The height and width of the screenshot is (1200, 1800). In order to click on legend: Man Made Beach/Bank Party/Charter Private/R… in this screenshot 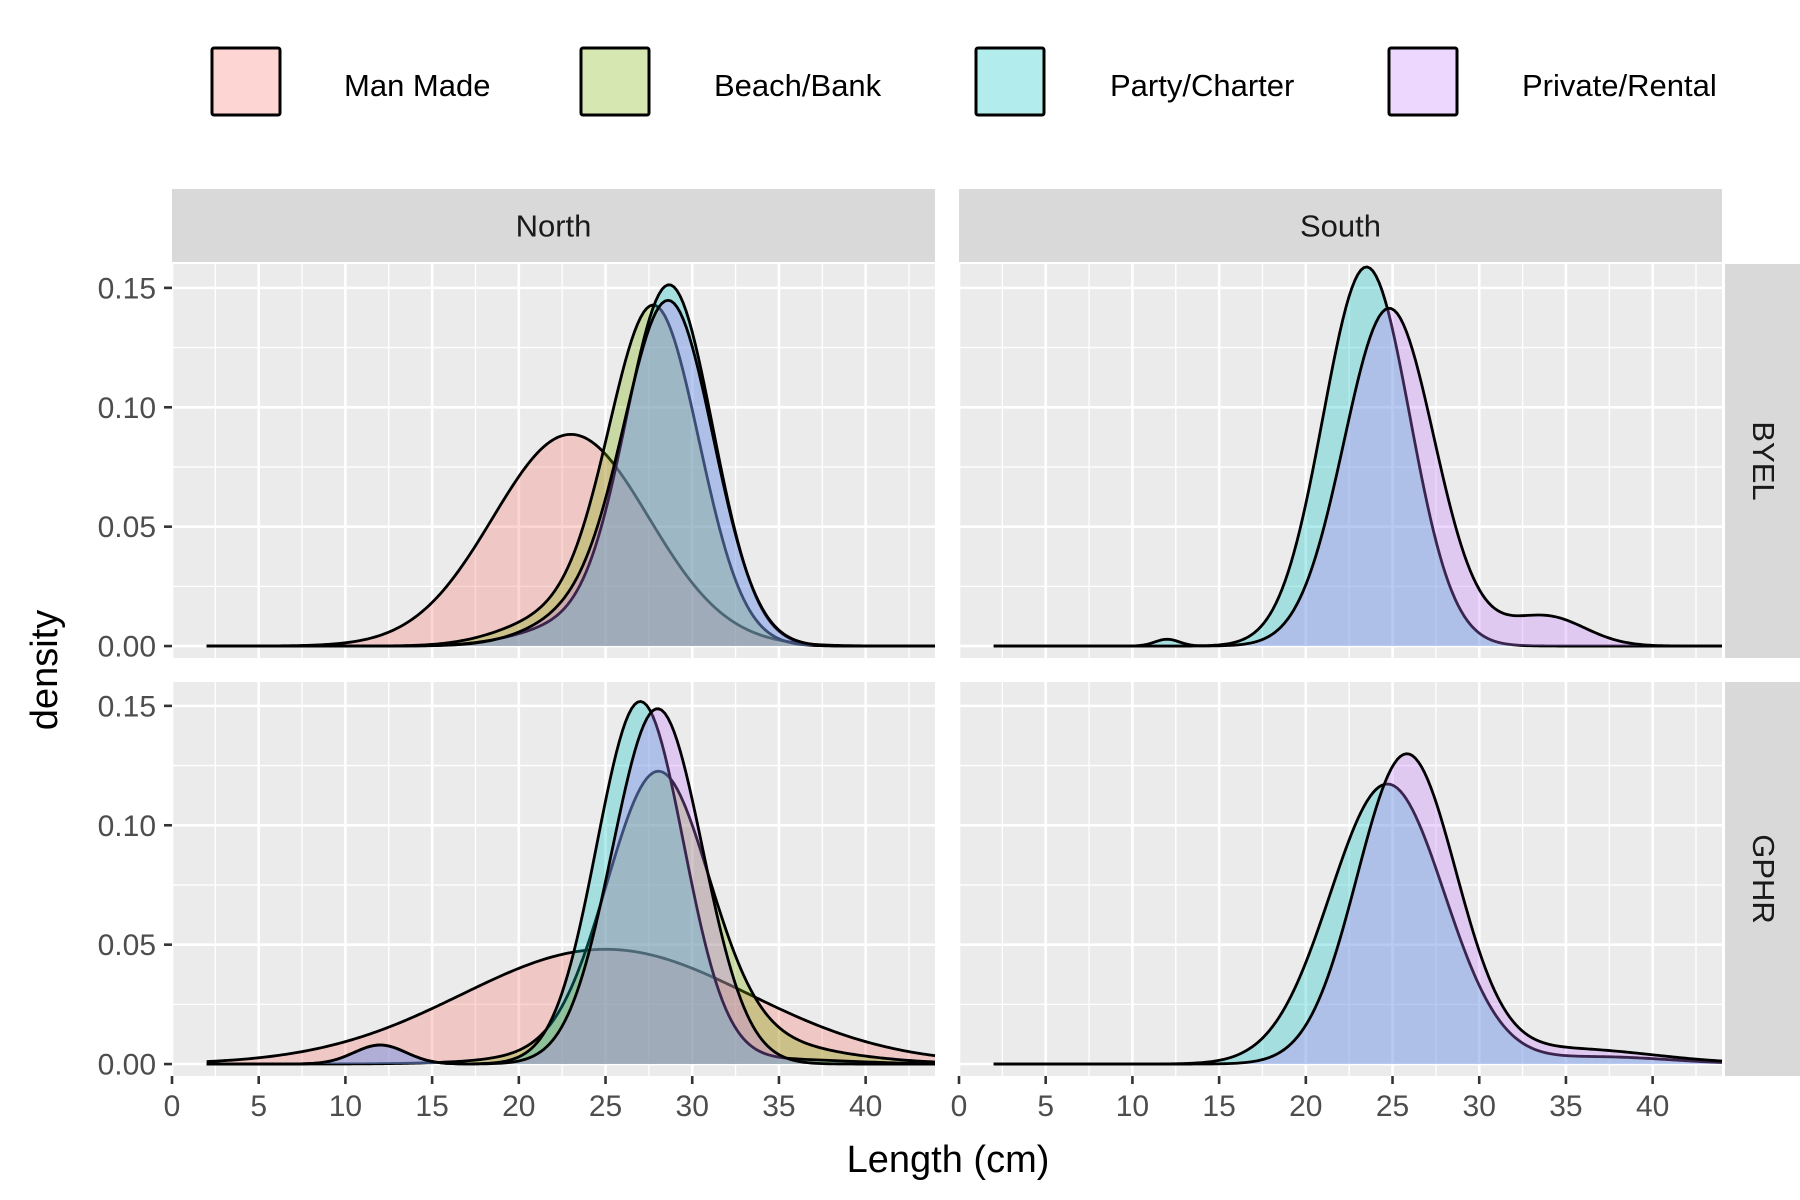, I will do `click(963, 81)`.